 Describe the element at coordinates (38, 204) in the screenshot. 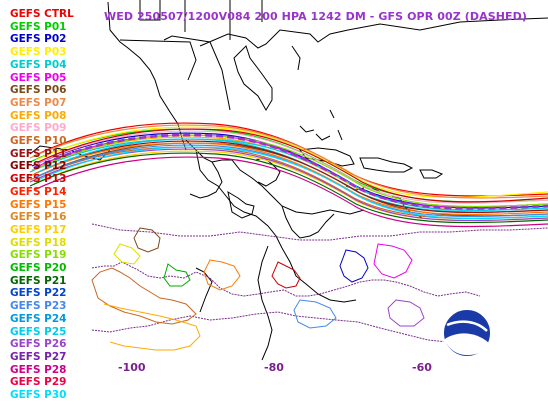

I see `legend-entry: GEFS P15` at that location.